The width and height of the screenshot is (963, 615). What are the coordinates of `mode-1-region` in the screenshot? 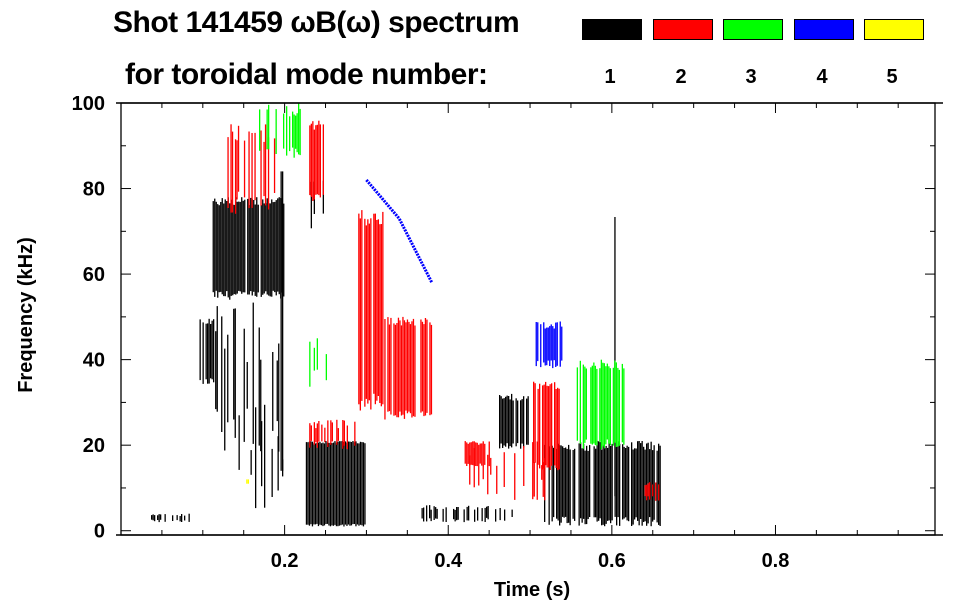 It's located at (467, 514).